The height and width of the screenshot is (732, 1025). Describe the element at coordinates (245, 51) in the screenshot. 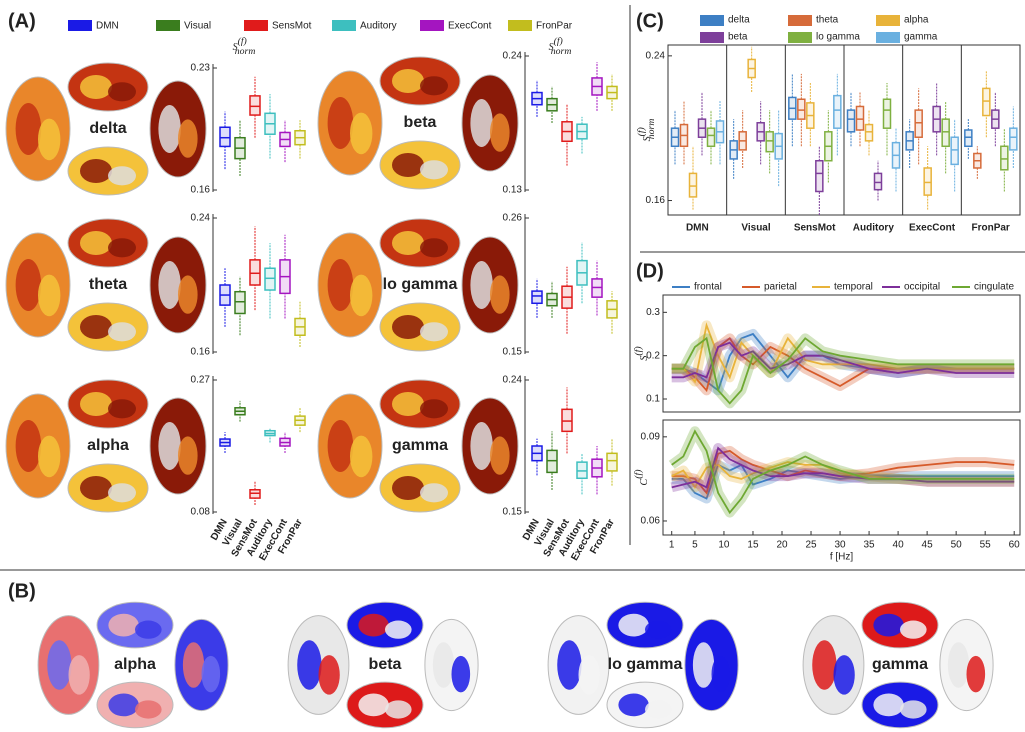

I see `label-sub: norm` at that location.